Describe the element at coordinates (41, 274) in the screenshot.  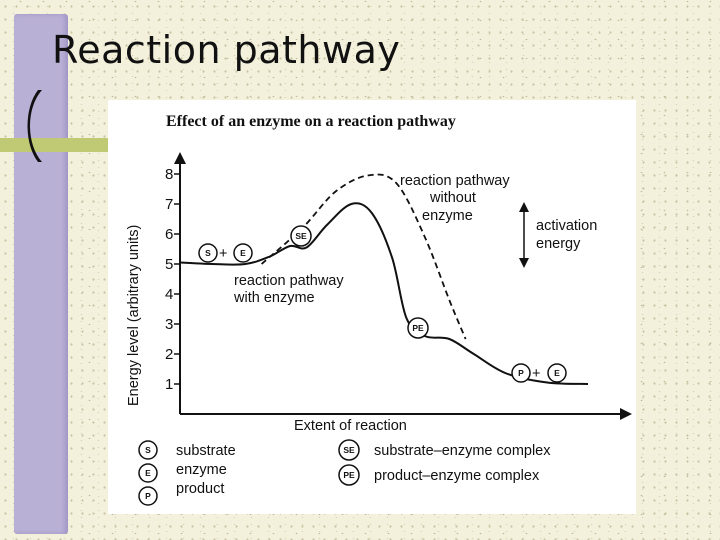
I see `decorative-side-bar` at that location.